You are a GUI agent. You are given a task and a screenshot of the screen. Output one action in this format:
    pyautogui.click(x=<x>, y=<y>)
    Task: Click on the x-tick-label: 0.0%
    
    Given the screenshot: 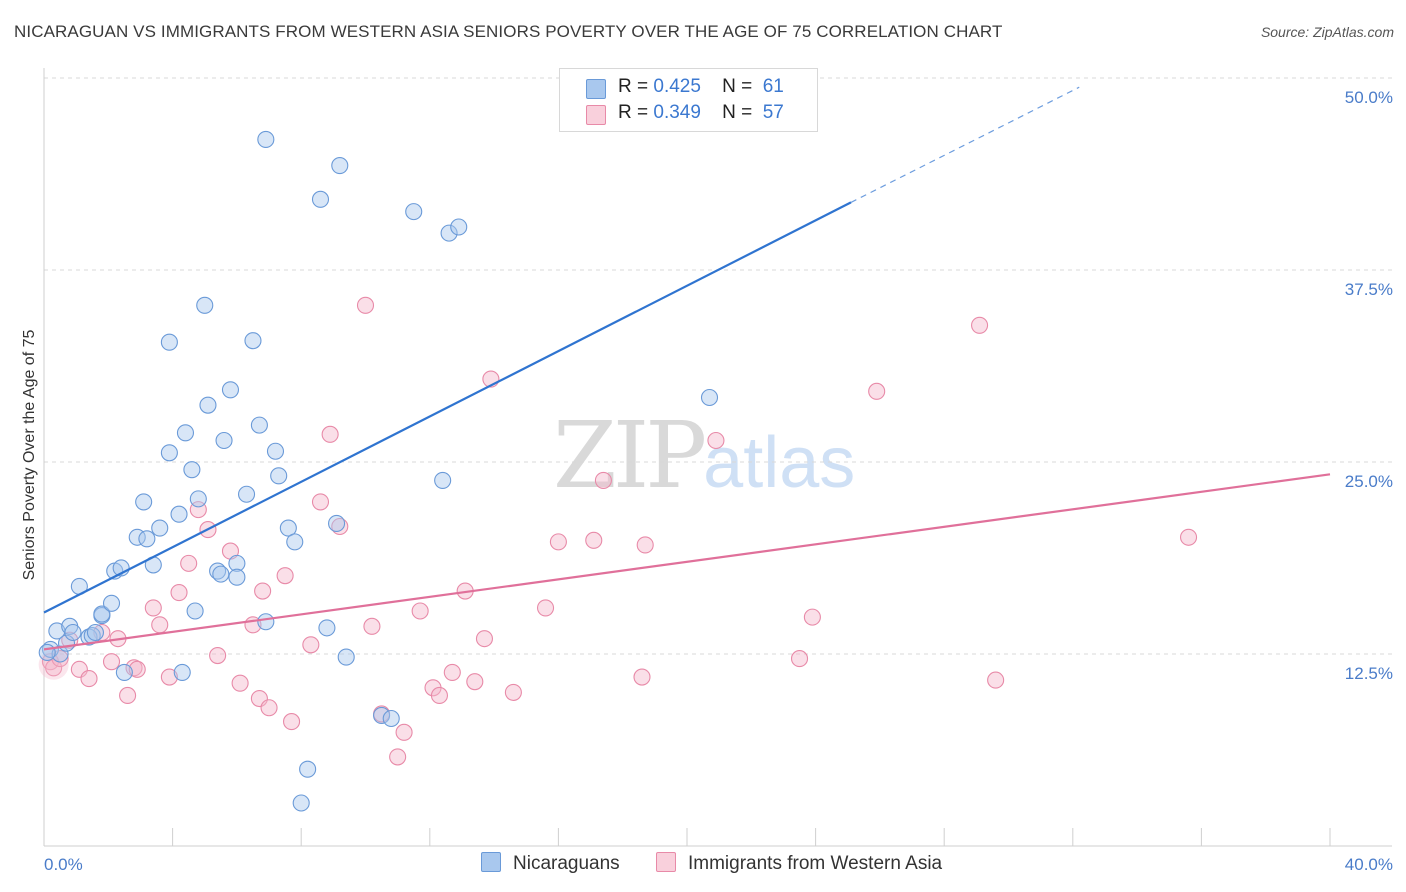 What is the action you would take?
    pyautogui.click(x=63, y=864)
    